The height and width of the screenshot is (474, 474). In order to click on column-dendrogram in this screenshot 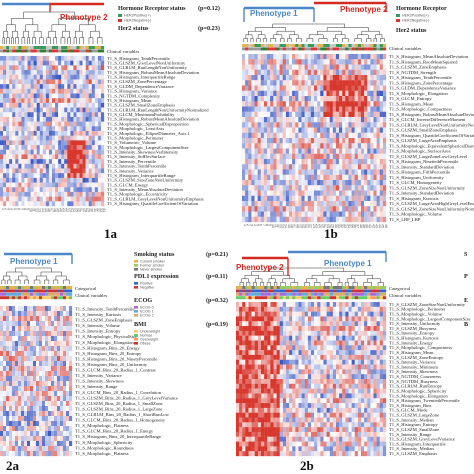, I will do `click(35, 275)`.